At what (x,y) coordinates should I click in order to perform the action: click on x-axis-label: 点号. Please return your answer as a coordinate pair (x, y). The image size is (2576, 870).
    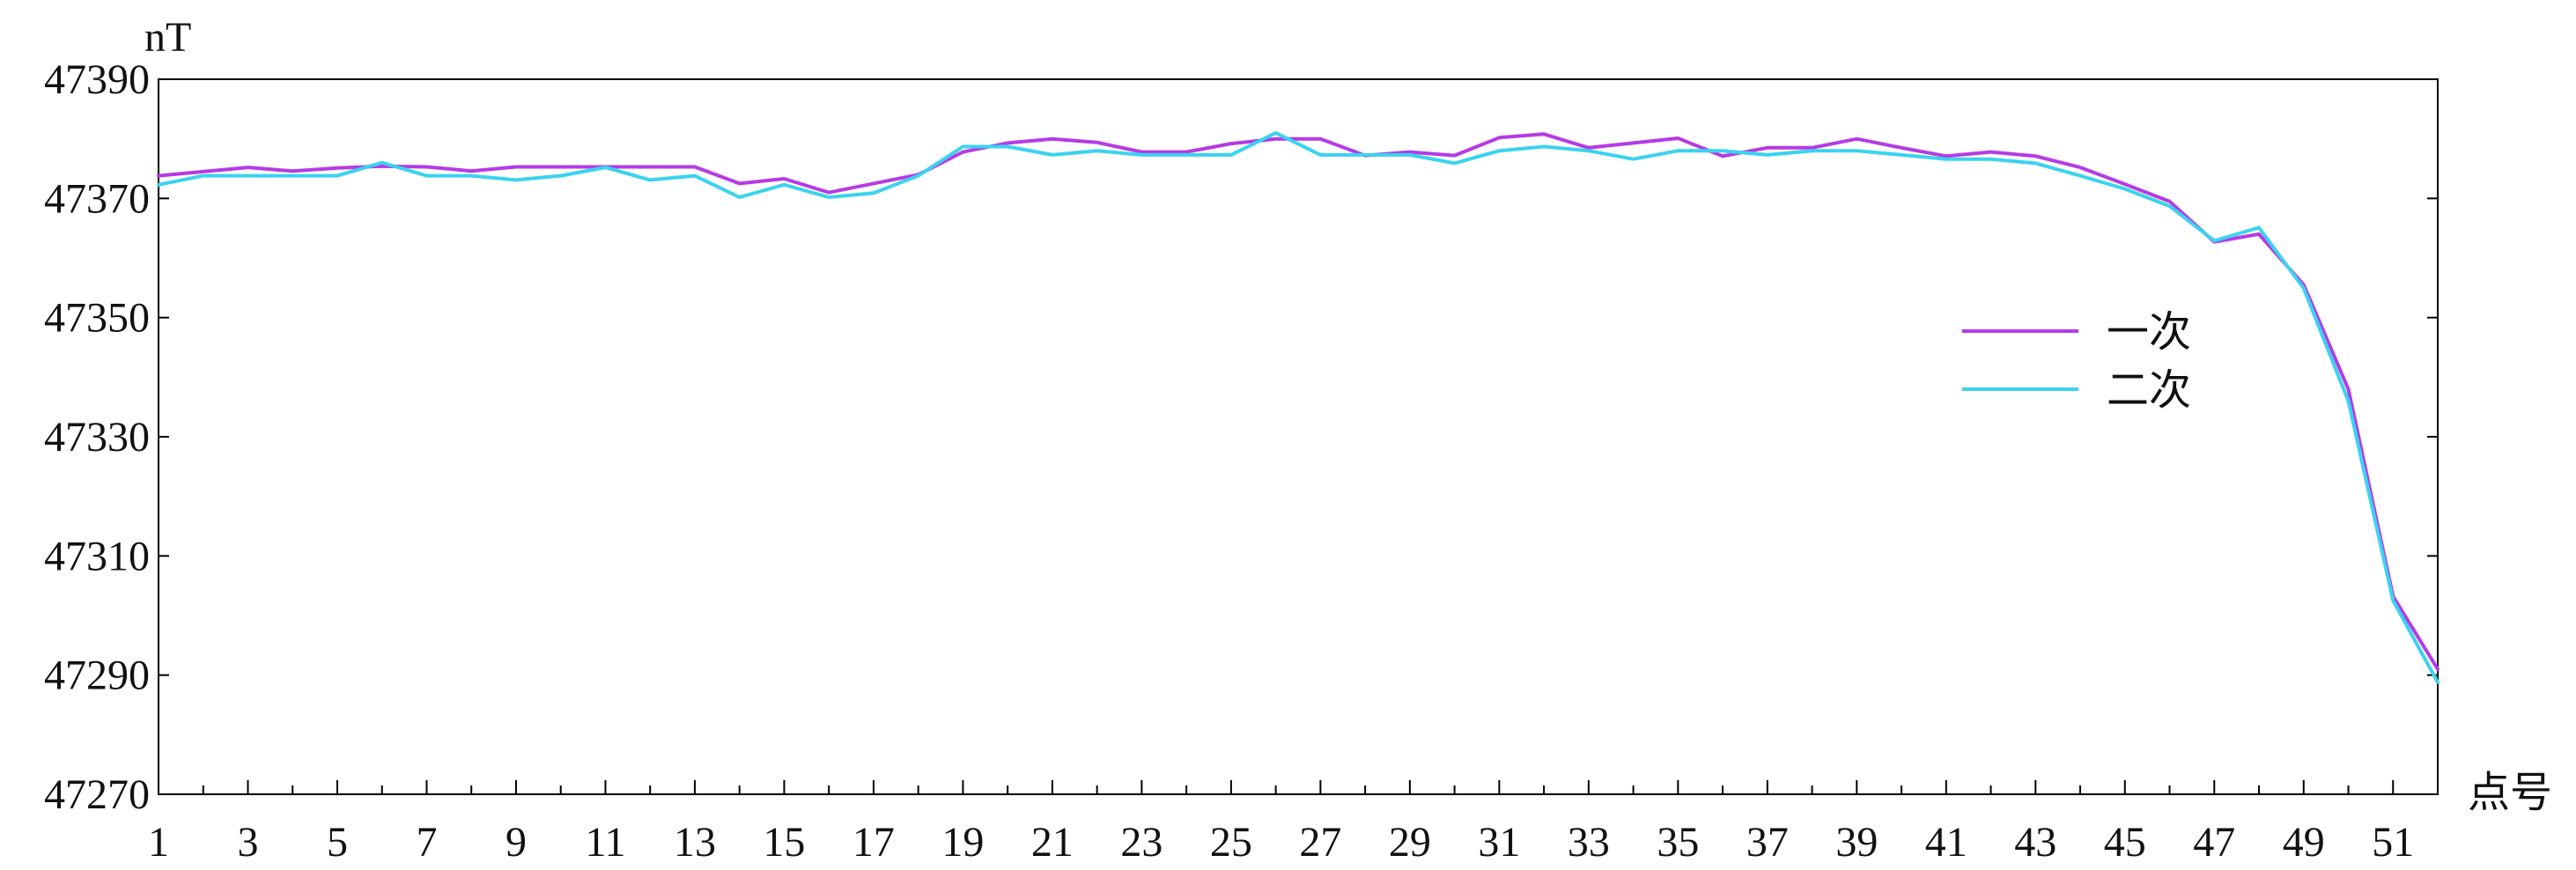
    Looking at the image, I should click on (2510, 793).